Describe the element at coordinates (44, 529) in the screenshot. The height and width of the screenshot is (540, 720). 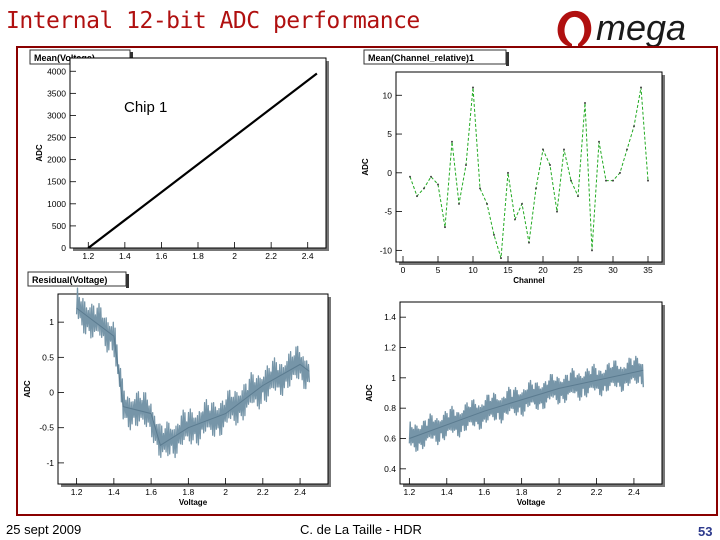
I see `footer-date: 25 sept 2009` at that location.